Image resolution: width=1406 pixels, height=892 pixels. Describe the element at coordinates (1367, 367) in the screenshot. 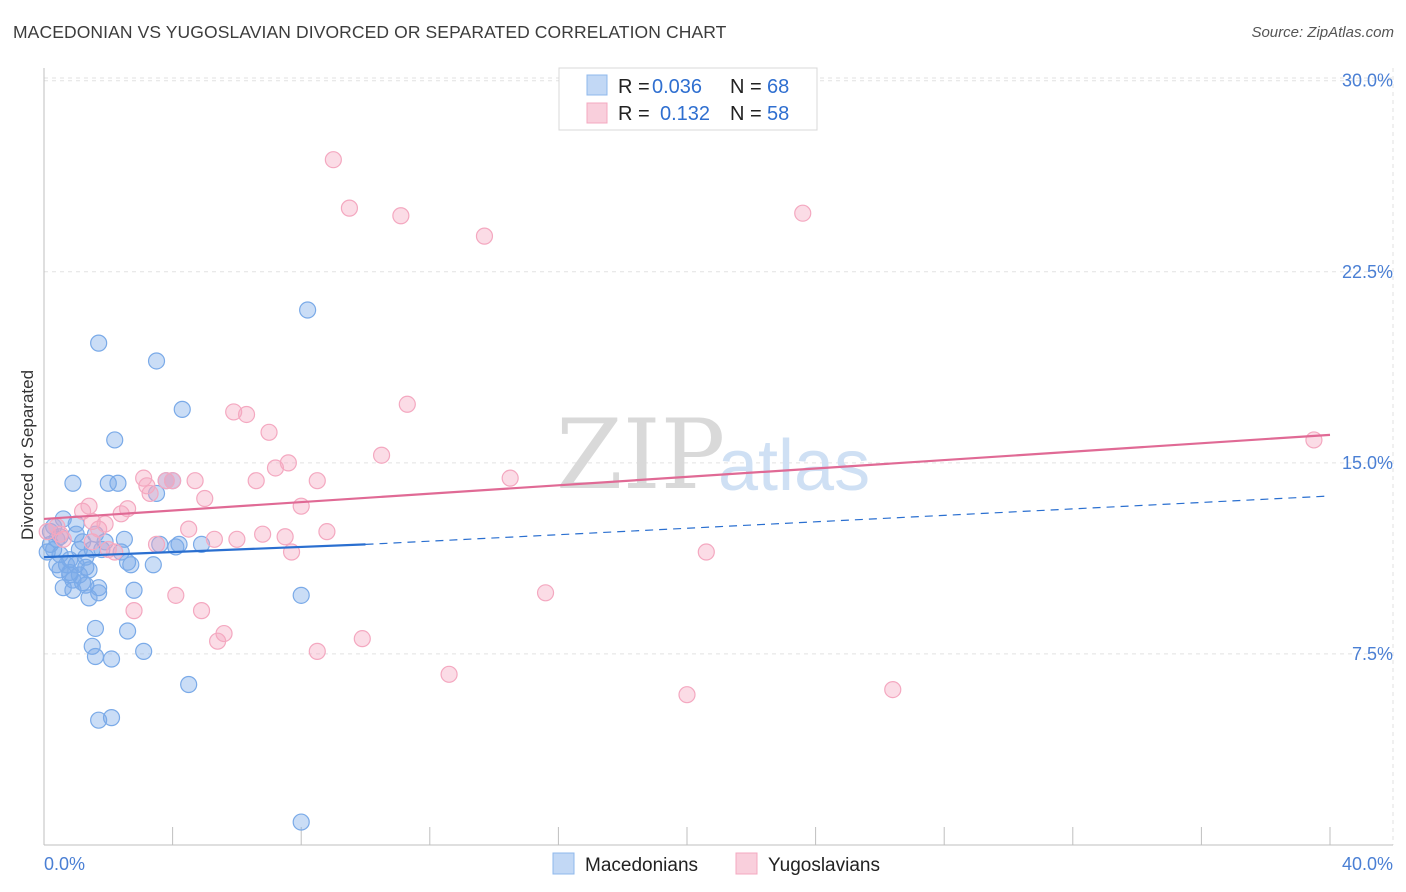

I see `y-tick-labels: 7.5% 15.0% 22.5% 30.0%` at that location.